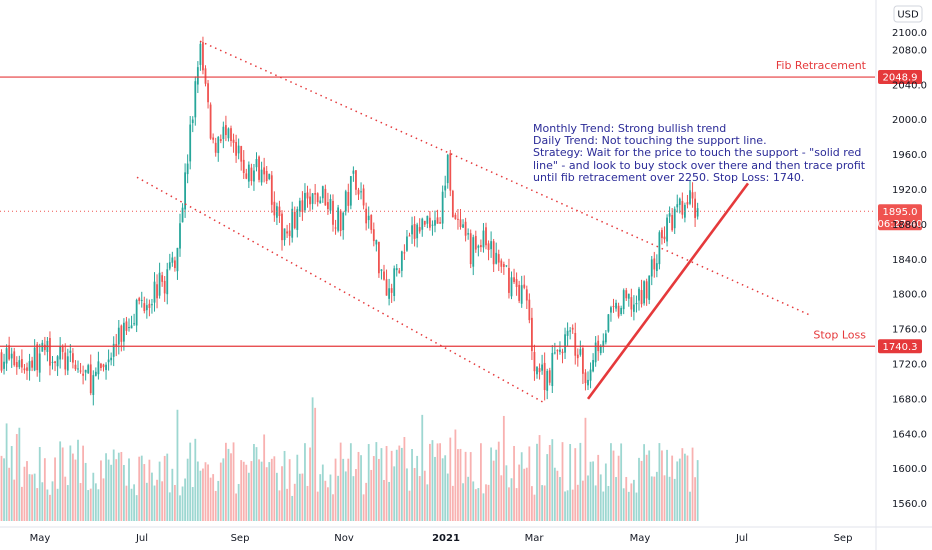 Image resolution: width=932 pixels, height=550 pixels. What do you see at coordinates (909, 295) in the screenshot?
I see `y-tick-label: 1800.0` at bounding box center [909, 295].